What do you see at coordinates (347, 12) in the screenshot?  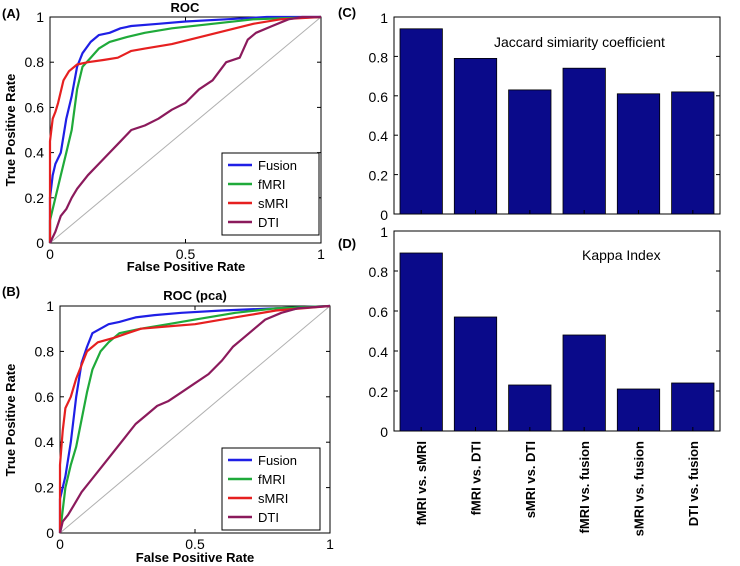 I see `panel-label: (C)` at bounding box center [347, 12].